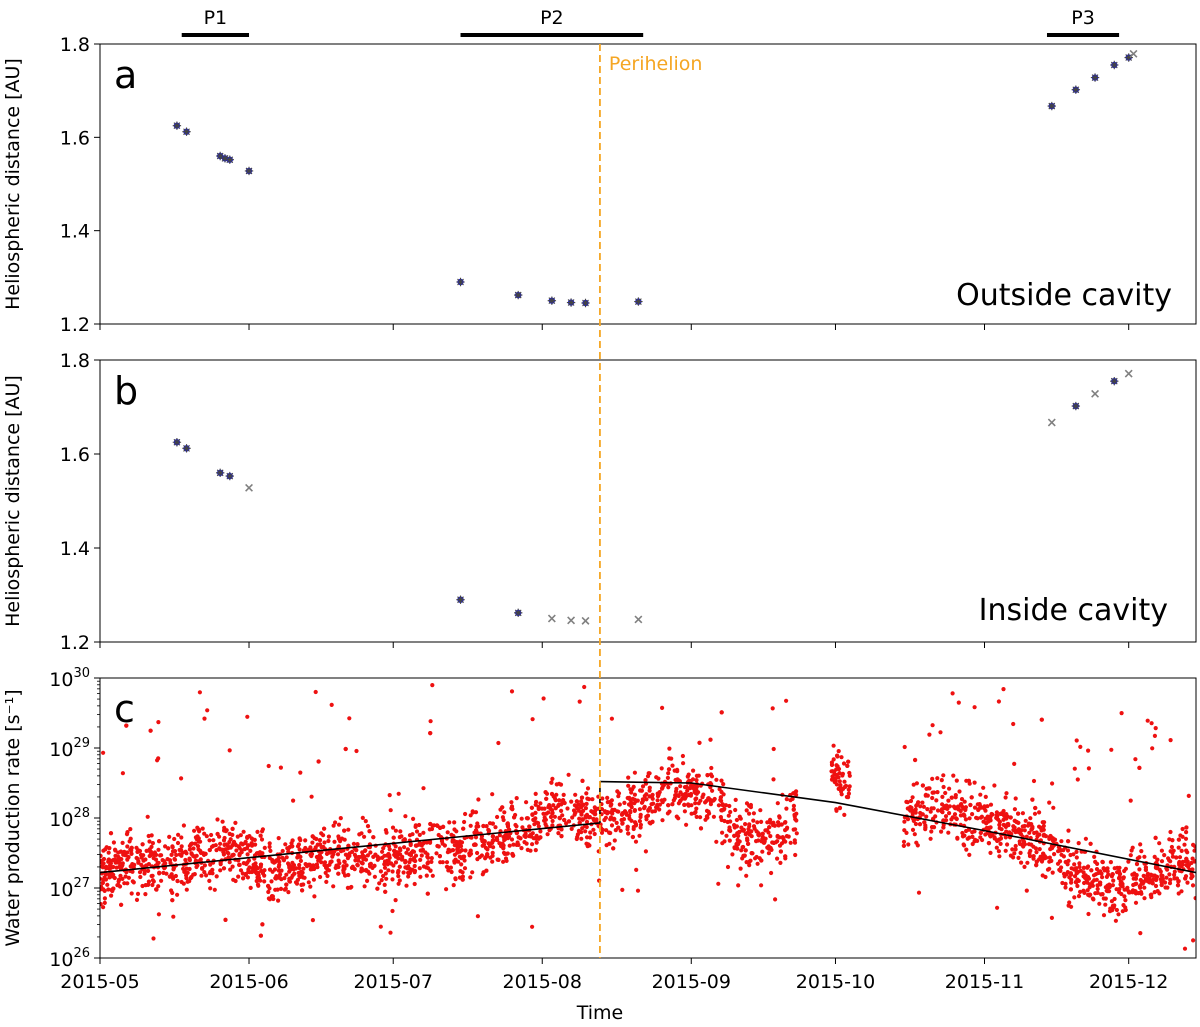  What do you see at coordinates (638, 619) in the screenshot?
I see `data-point-no-detection` at bounding box center [638, 619].